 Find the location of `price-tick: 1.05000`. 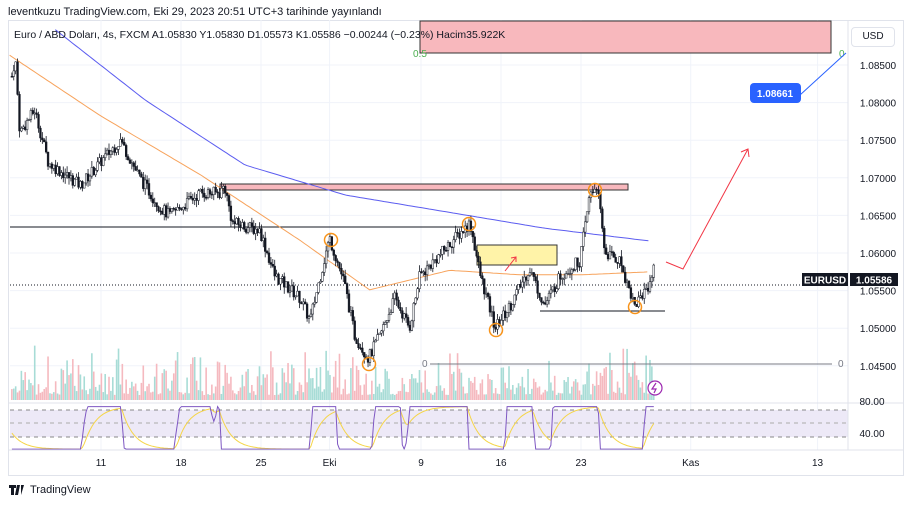

price-tick: 1.05000 is located at coordinates (878, 329).